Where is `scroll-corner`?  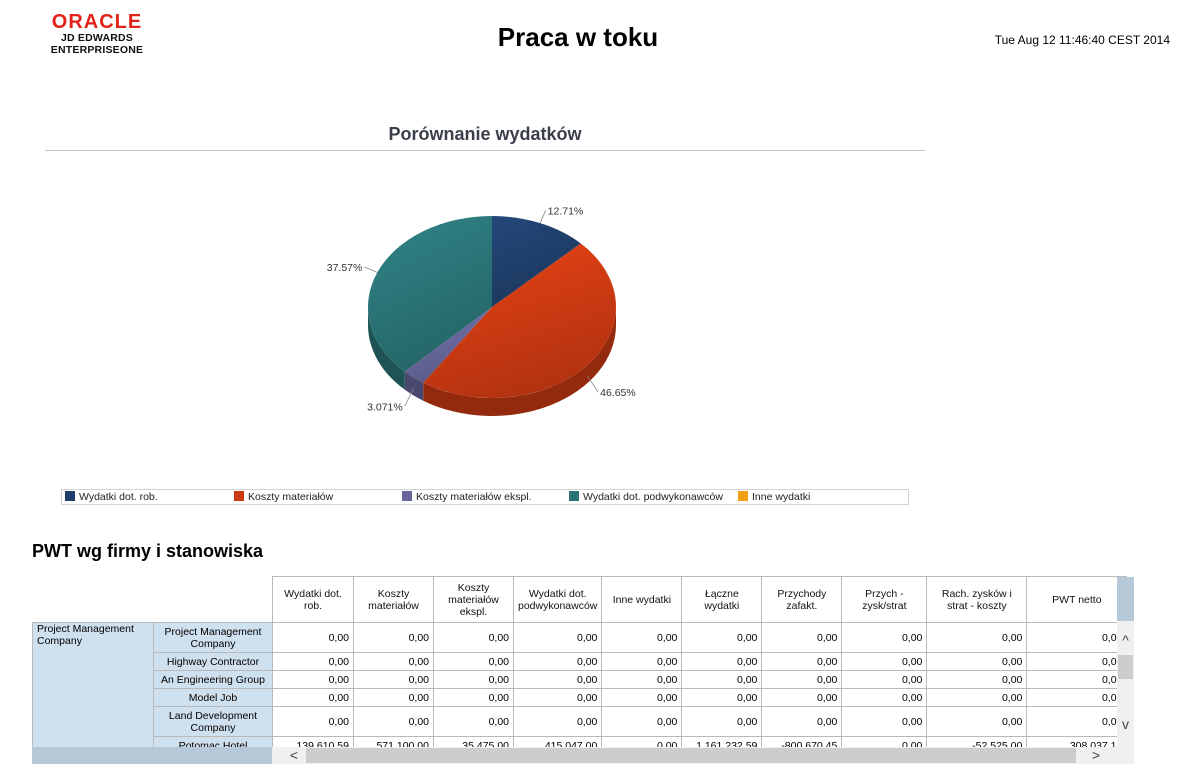
scroll-corner is located at coordinates (1125, 599).